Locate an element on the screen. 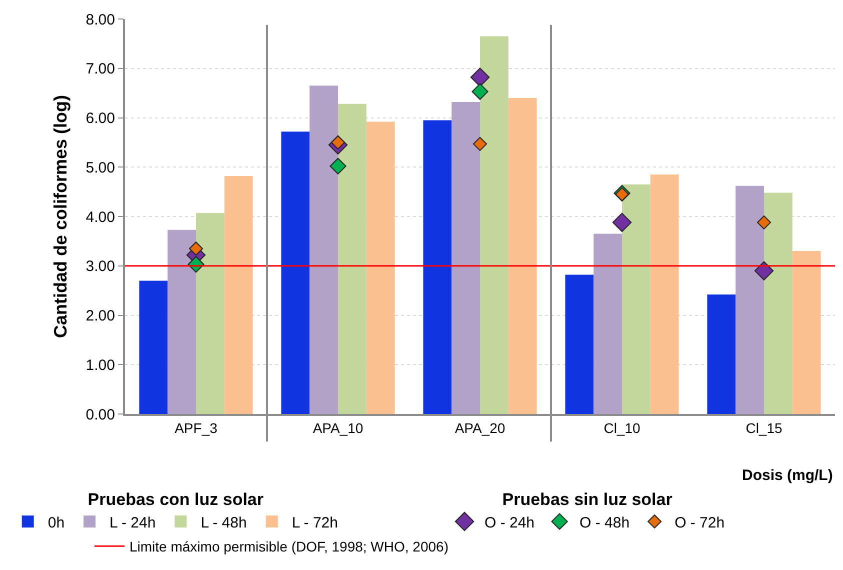 Image resolution: width=843 pixels, height=570 pixels. y-tick-label: 6.00 is located at coordinates (100, 118).